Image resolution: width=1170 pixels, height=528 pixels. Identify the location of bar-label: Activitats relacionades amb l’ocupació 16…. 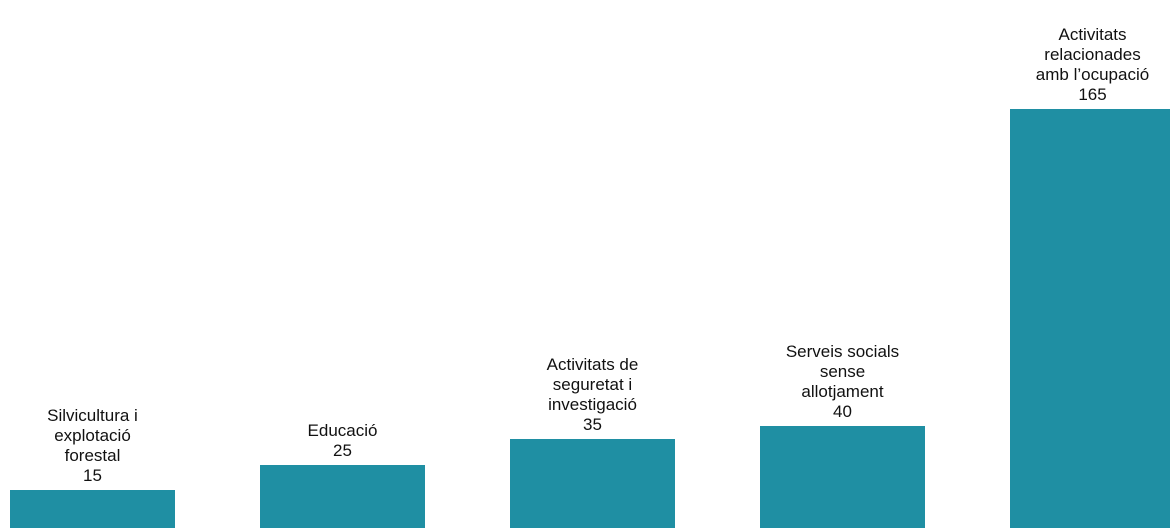
(1090, 65).